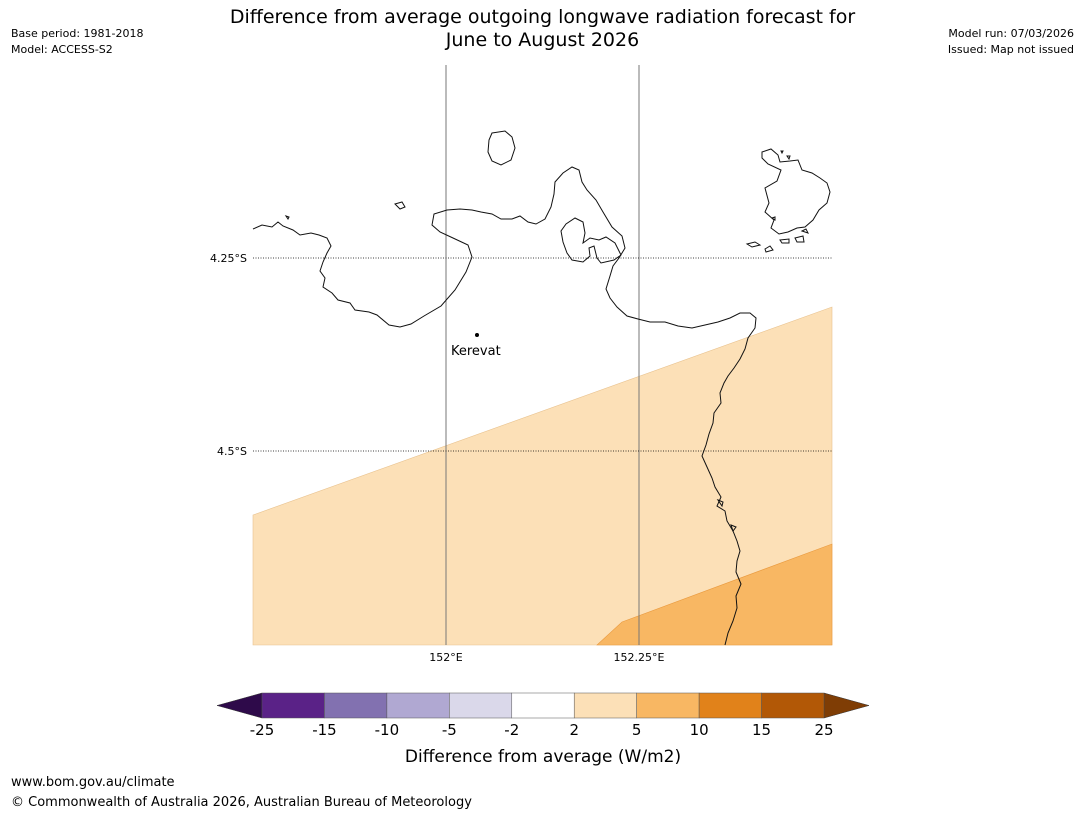 The image size is (1085, 816). I want to click on title-line-2: June to August 2026, so click(542, 40).